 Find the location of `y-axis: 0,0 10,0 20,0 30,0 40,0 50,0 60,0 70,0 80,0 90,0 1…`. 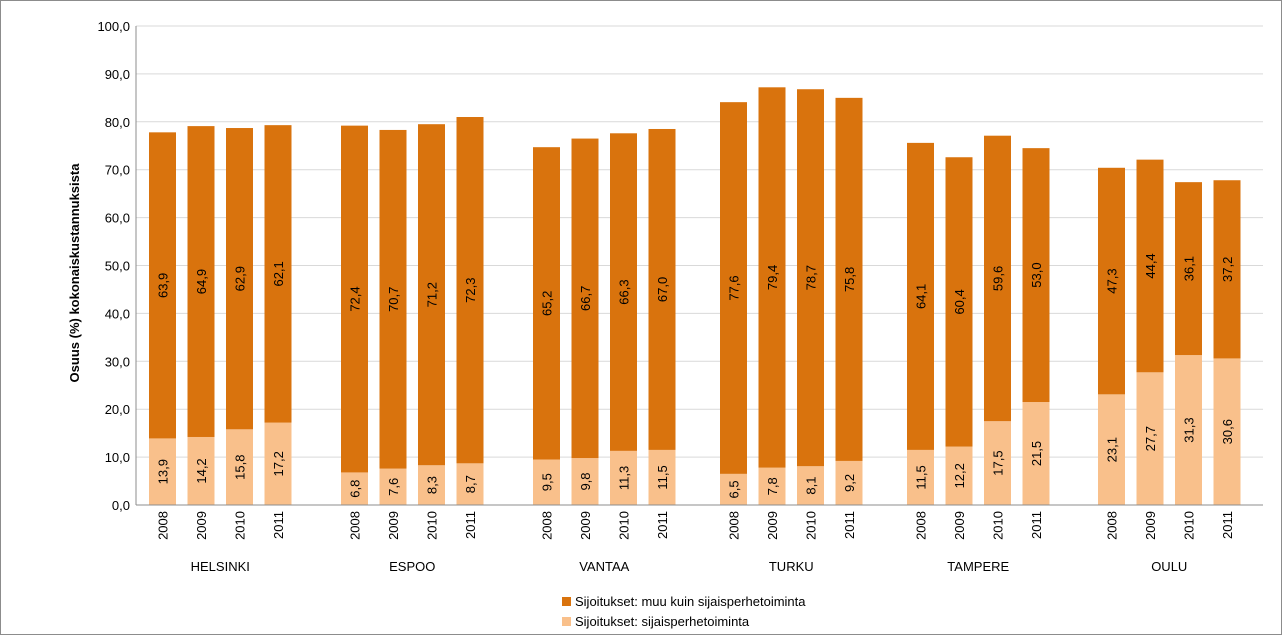

y-axis: 0,0 10,0 20,0 30,0 40,0 50,0 60,0 70,0 80,0 90,0 1… is located at coordinates (117, 266).